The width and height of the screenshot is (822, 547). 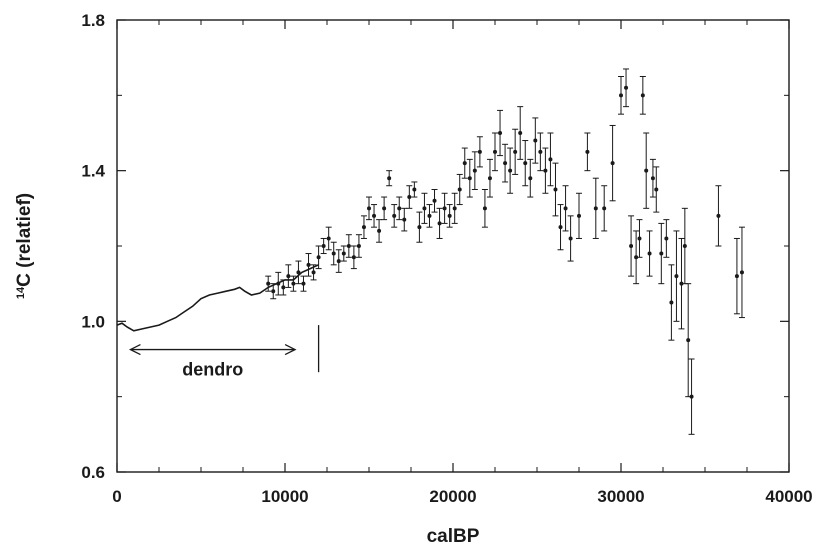 I want to click on dendro-label: dendro, so click(x=212, y=370).